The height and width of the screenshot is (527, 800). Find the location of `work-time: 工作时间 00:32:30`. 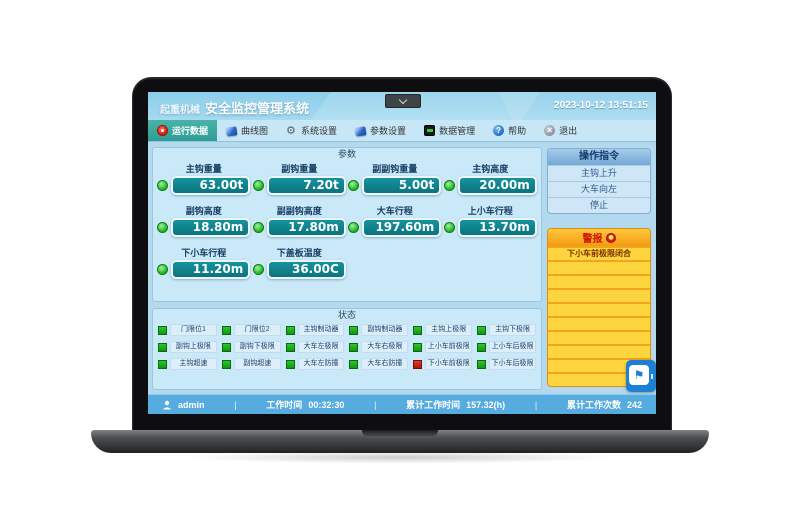

work-time: 工作时间 00:32:30 is located at coordinates (305, 404).